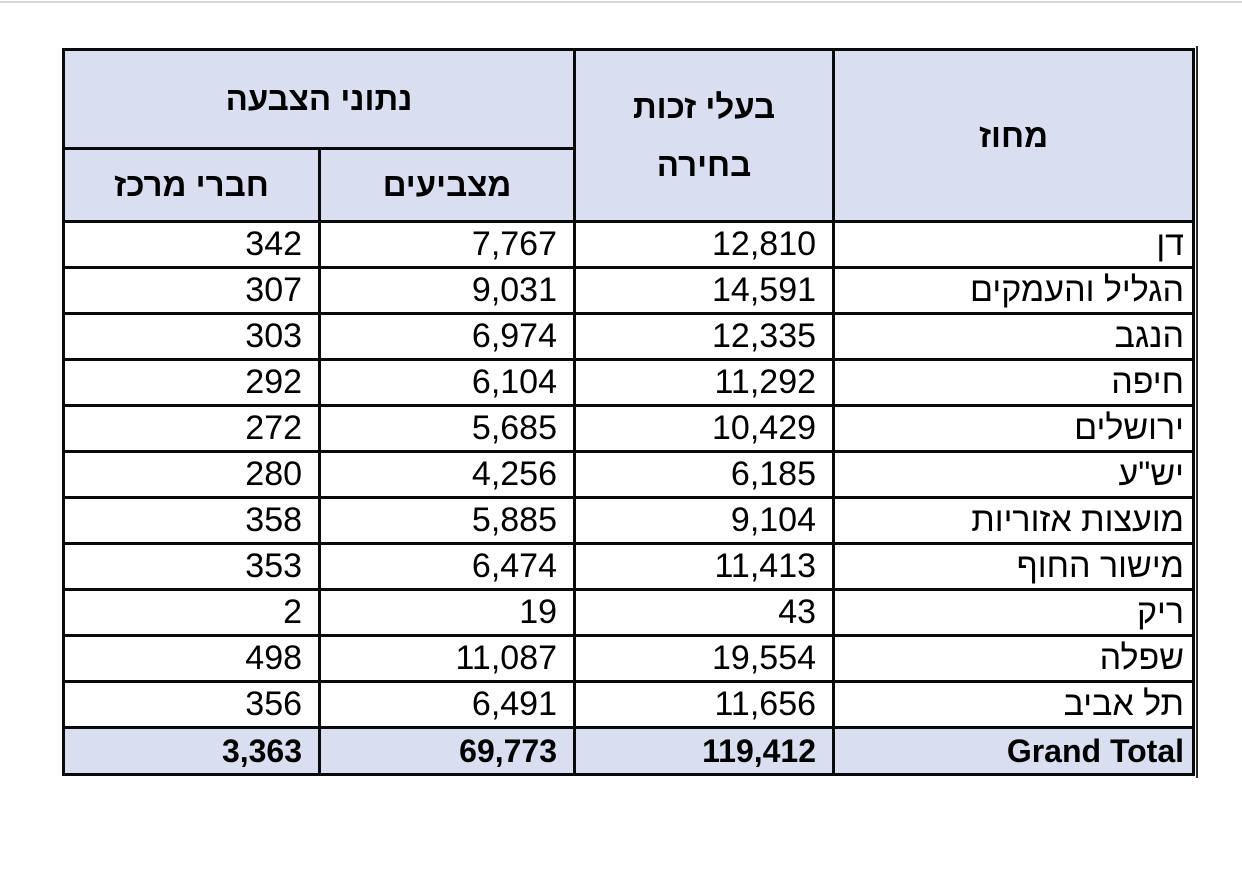  Describe the element at coordinates (1014, 336) in the screenshot. I see `cell-district: הנגב` at that location.